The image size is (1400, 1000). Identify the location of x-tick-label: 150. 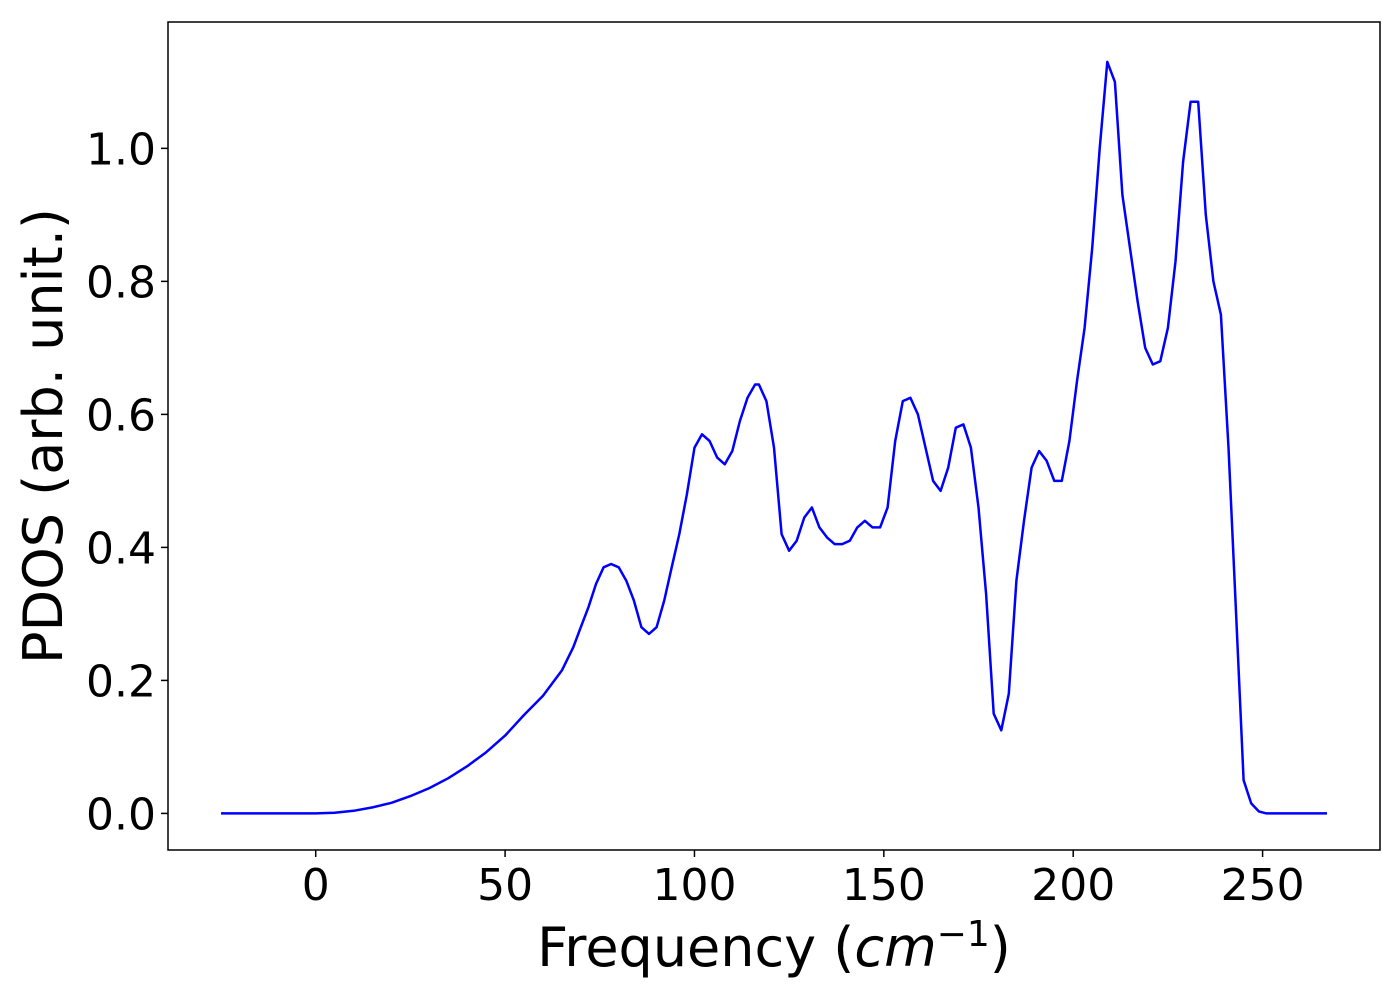
(884, 885).